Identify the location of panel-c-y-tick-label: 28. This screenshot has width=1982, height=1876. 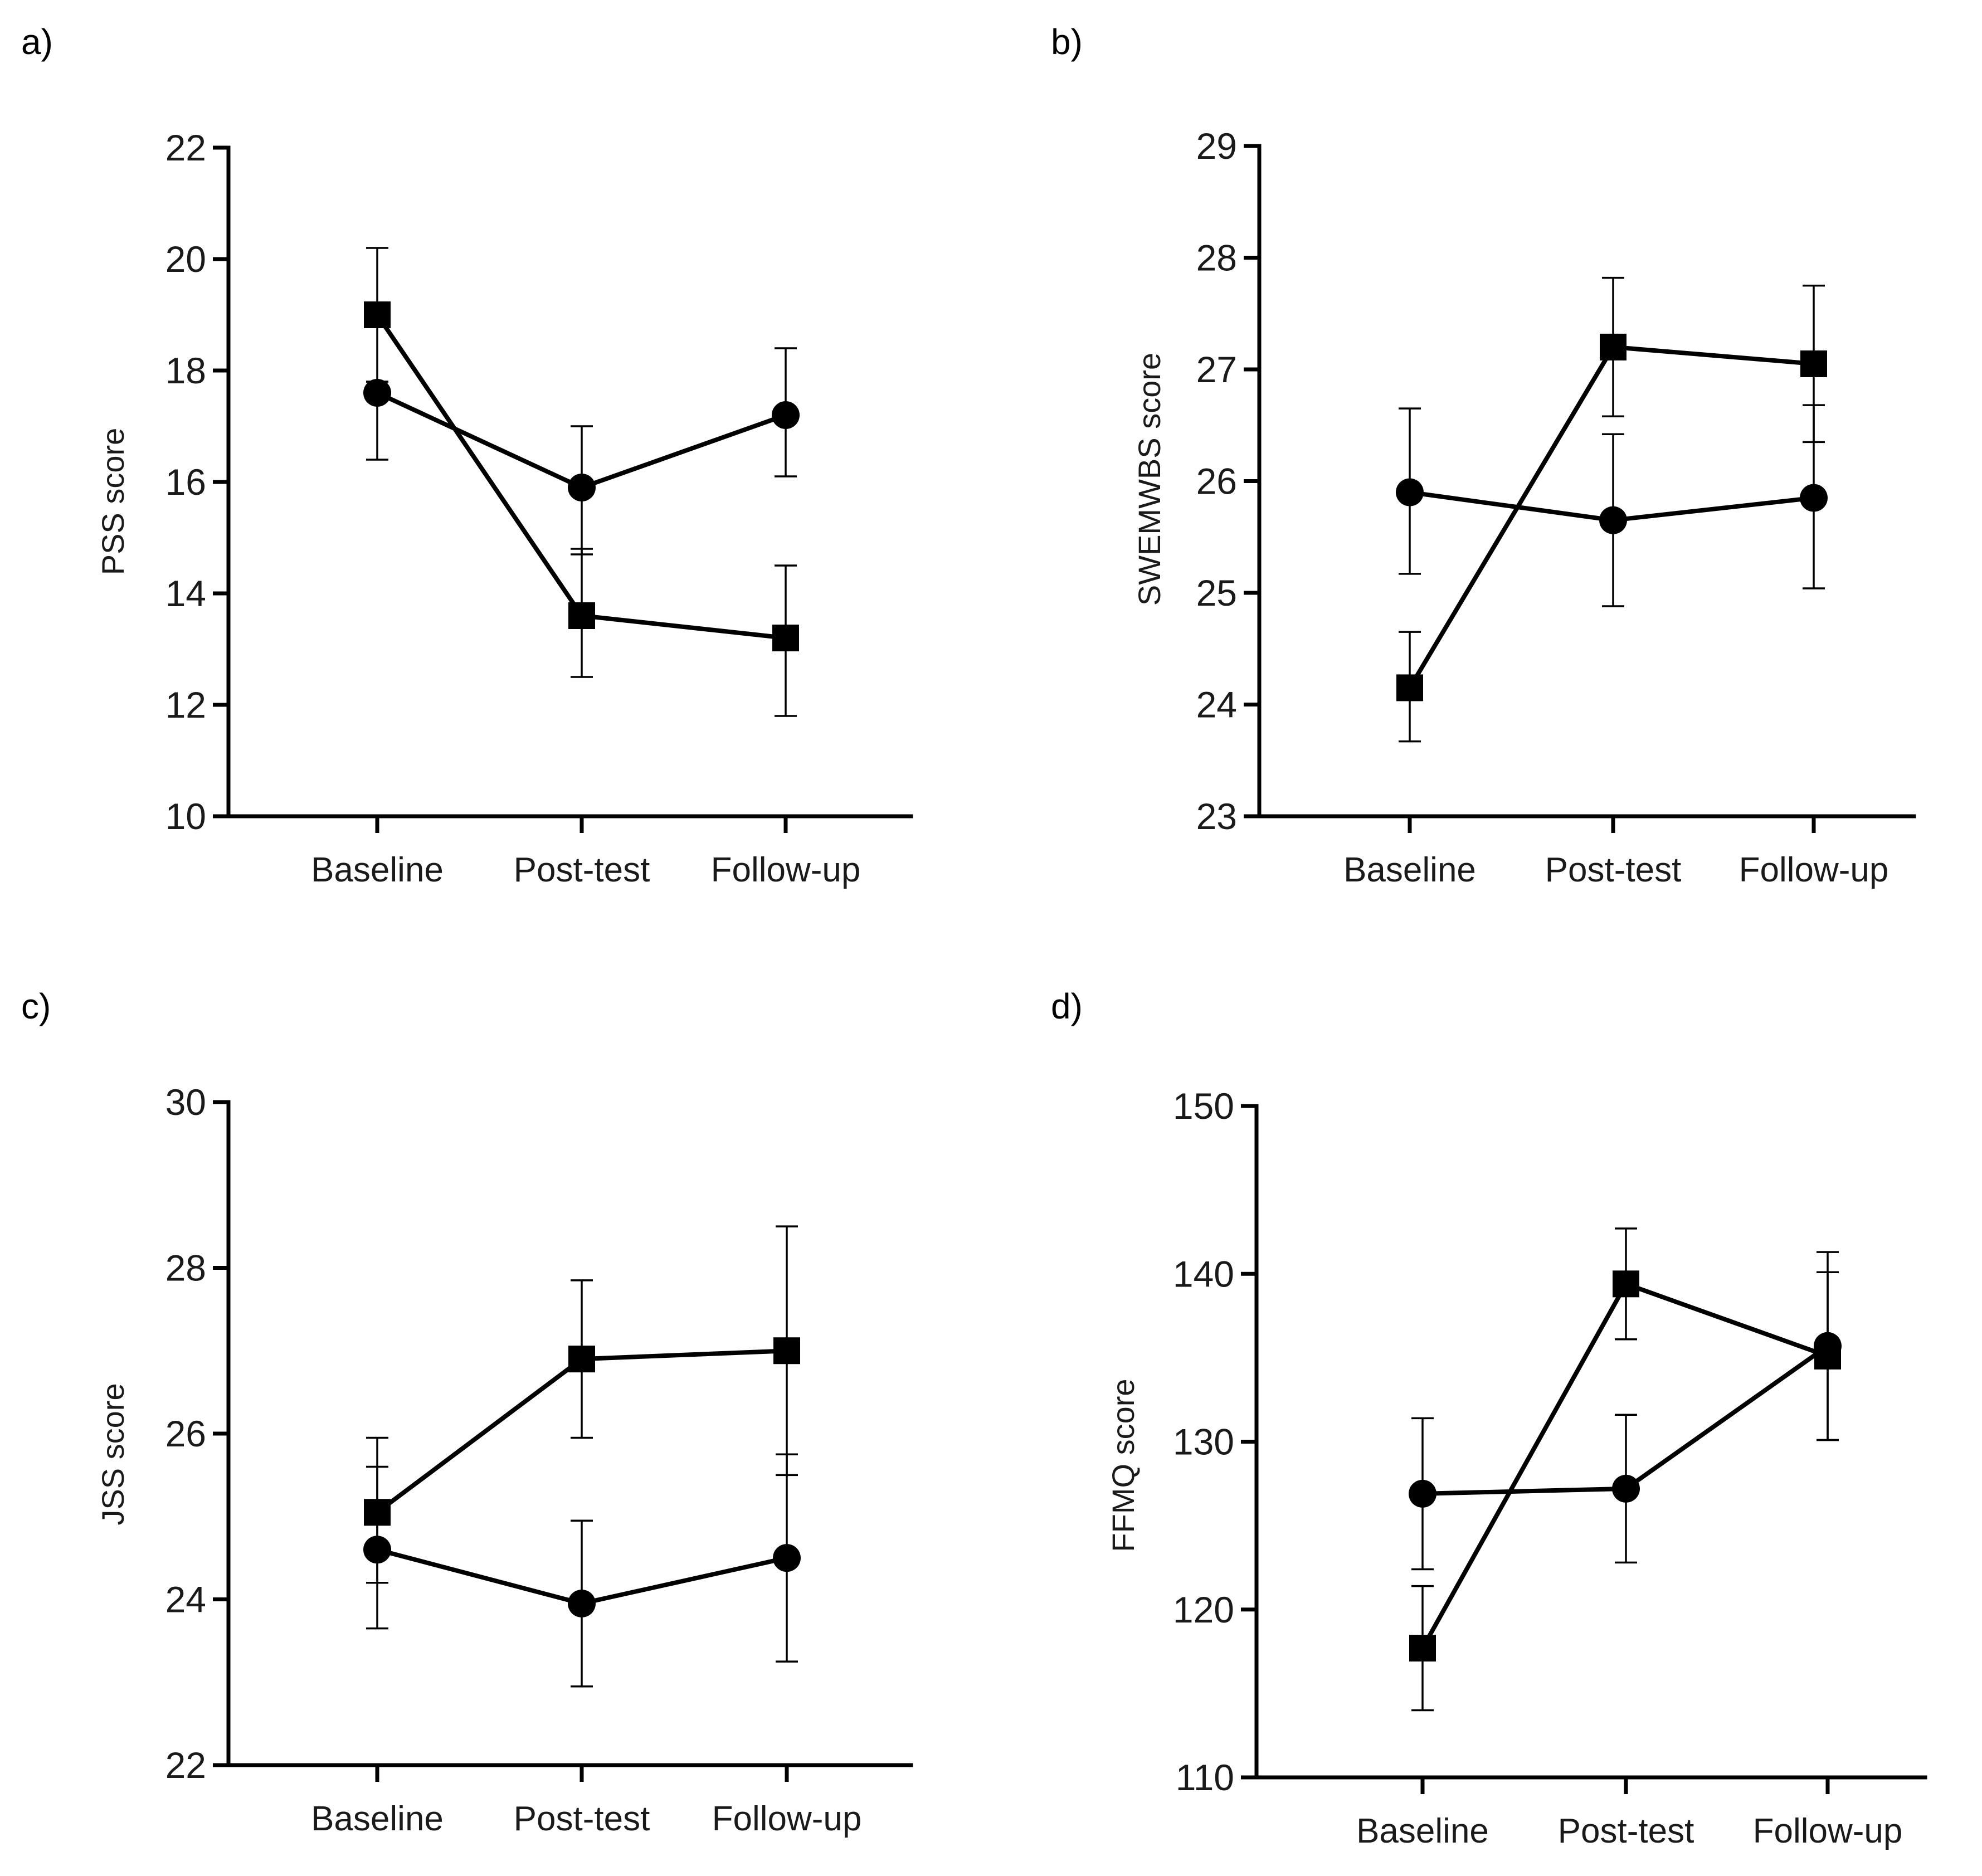
(185, 1268).